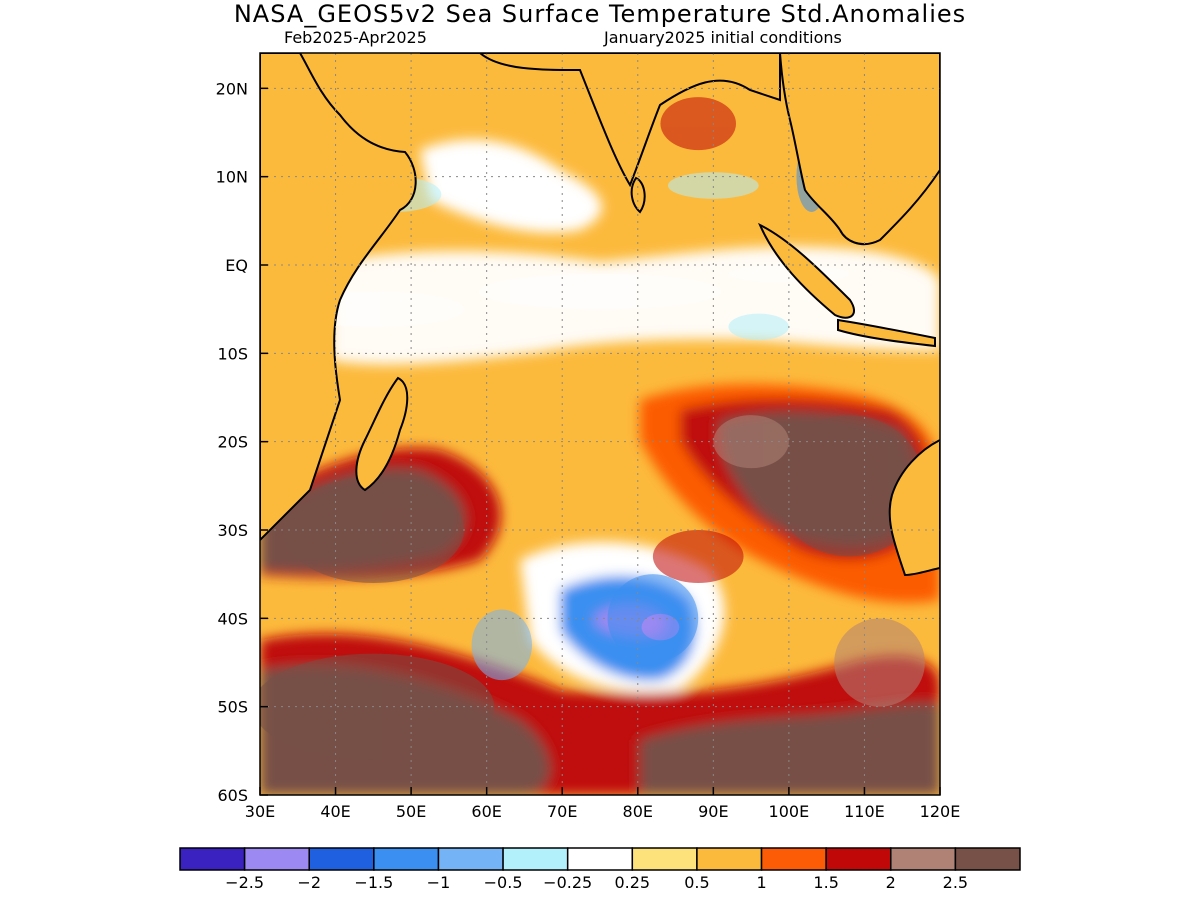 The width and height of the screenshot is (1200, 900). Describe the element at coordinates (596, 882) in the screenshot. I see `colorbar-labels: −2.5 −2 −1.5 −1 −0.5 −0.25 0.25 0.5 1 1.5 2 2.5` at that location.